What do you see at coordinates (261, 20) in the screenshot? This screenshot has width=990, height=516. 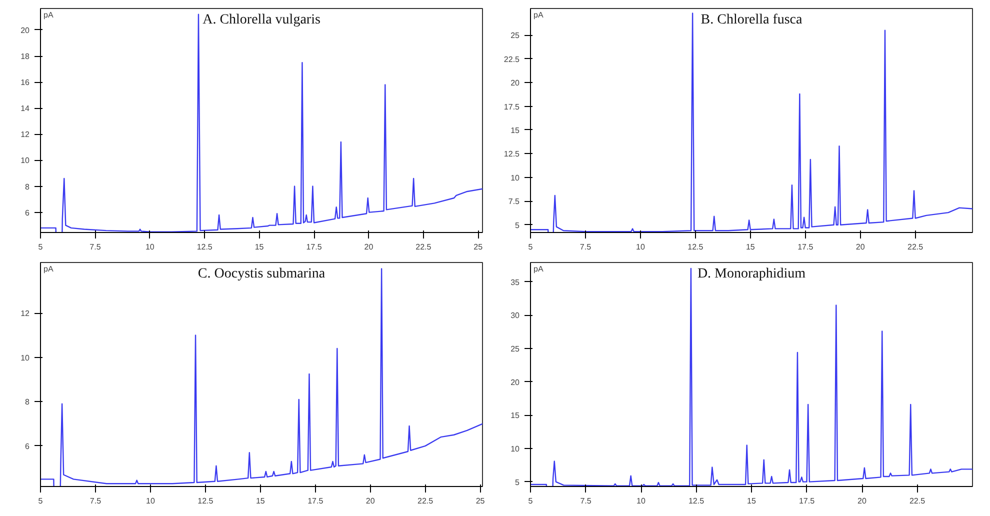 I see `chart-title: A. Chlorella vulgaris` at bounding box center [261, 20].